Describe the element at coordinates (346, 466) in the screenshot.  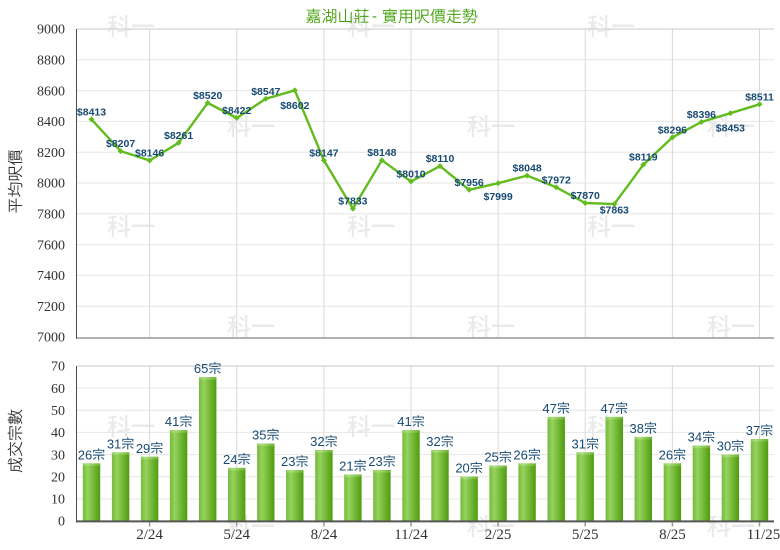
I see `svg-text: 21` at that location.